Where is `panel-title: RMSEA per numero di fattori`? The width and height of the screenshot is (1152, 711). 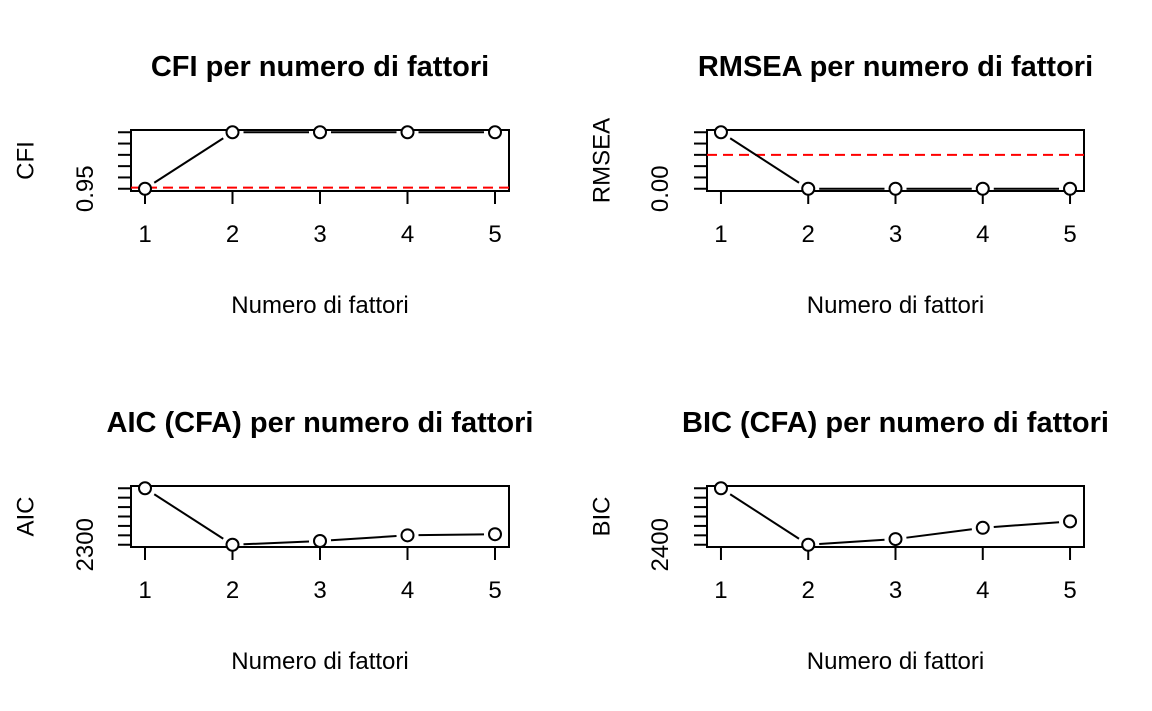
panel-title: RMSEA per numero di fattori is located at coordinates (895, 67).